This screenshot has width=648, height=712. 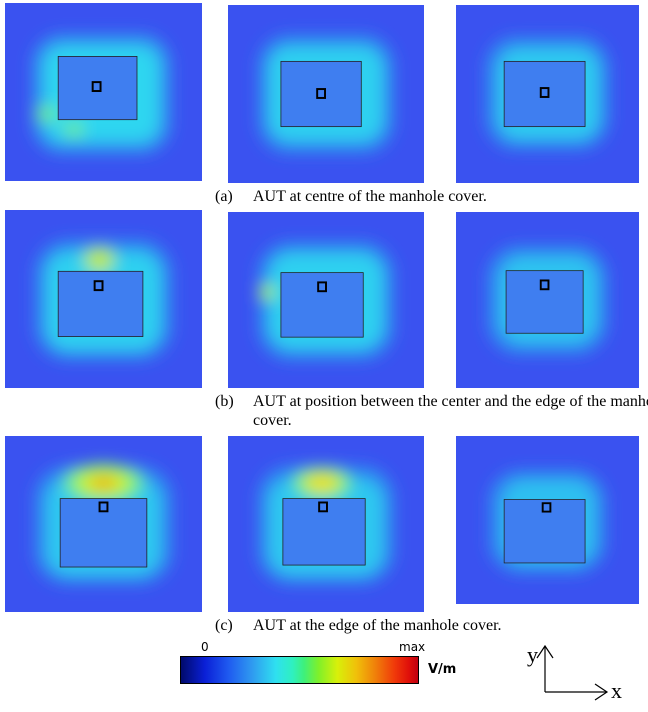 I want to click on field-map-c2, so click(x=326, y=524).